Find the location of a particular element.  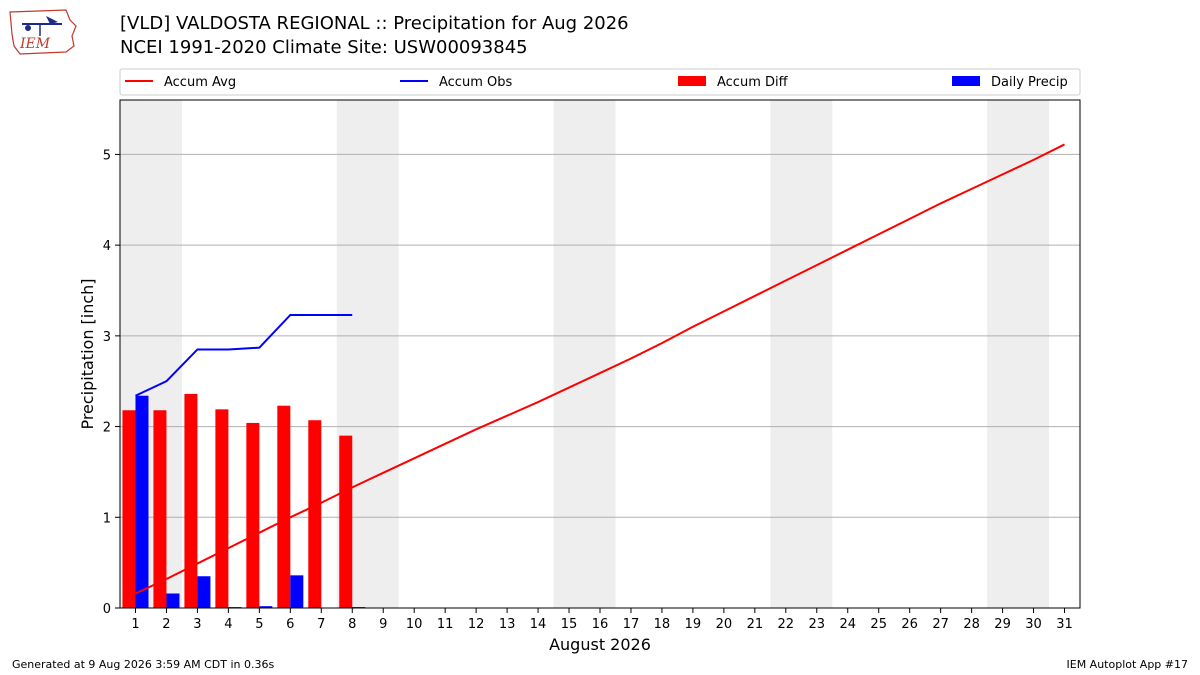

x-tick-label: 25 is located at coordinates (878, 624).